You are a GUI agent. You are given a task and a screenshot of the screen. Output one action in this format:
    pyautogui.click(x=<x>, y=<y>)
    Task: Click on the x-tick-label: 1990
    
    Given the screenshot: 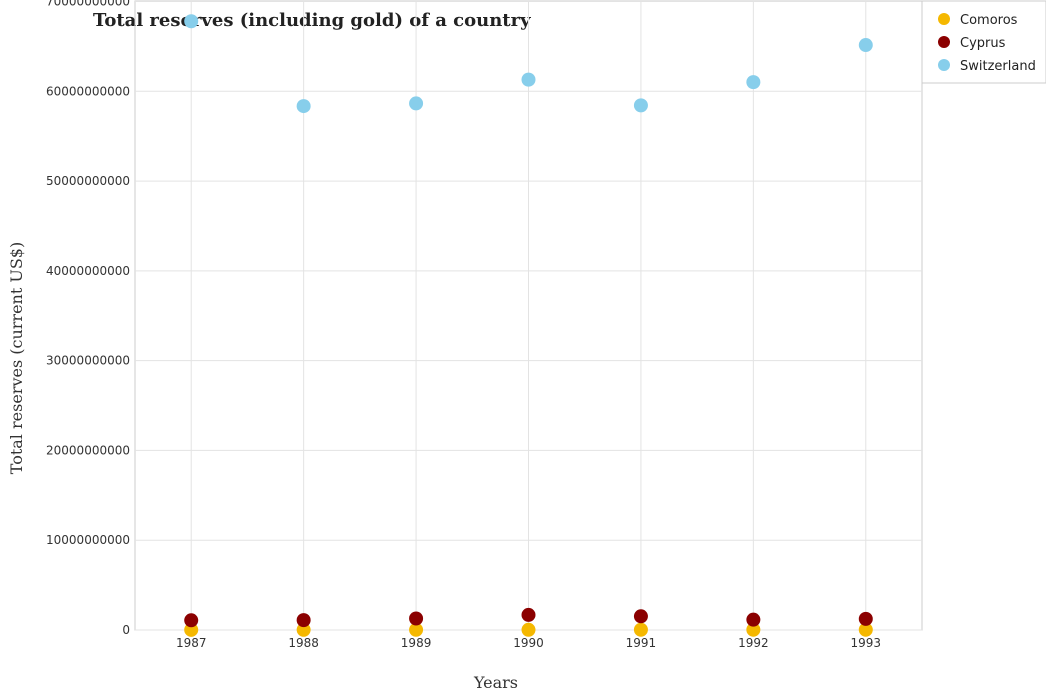 What is the action you would take?
    pyautogui.click(x=528, y=643)
    